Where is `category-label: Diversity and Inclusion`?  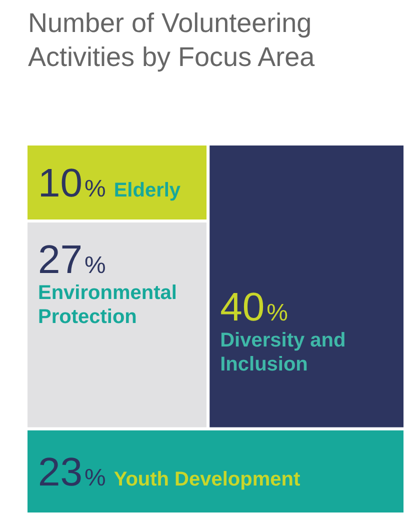 category-label: Diversity and Inclusion is located at coordinates (283, 353).